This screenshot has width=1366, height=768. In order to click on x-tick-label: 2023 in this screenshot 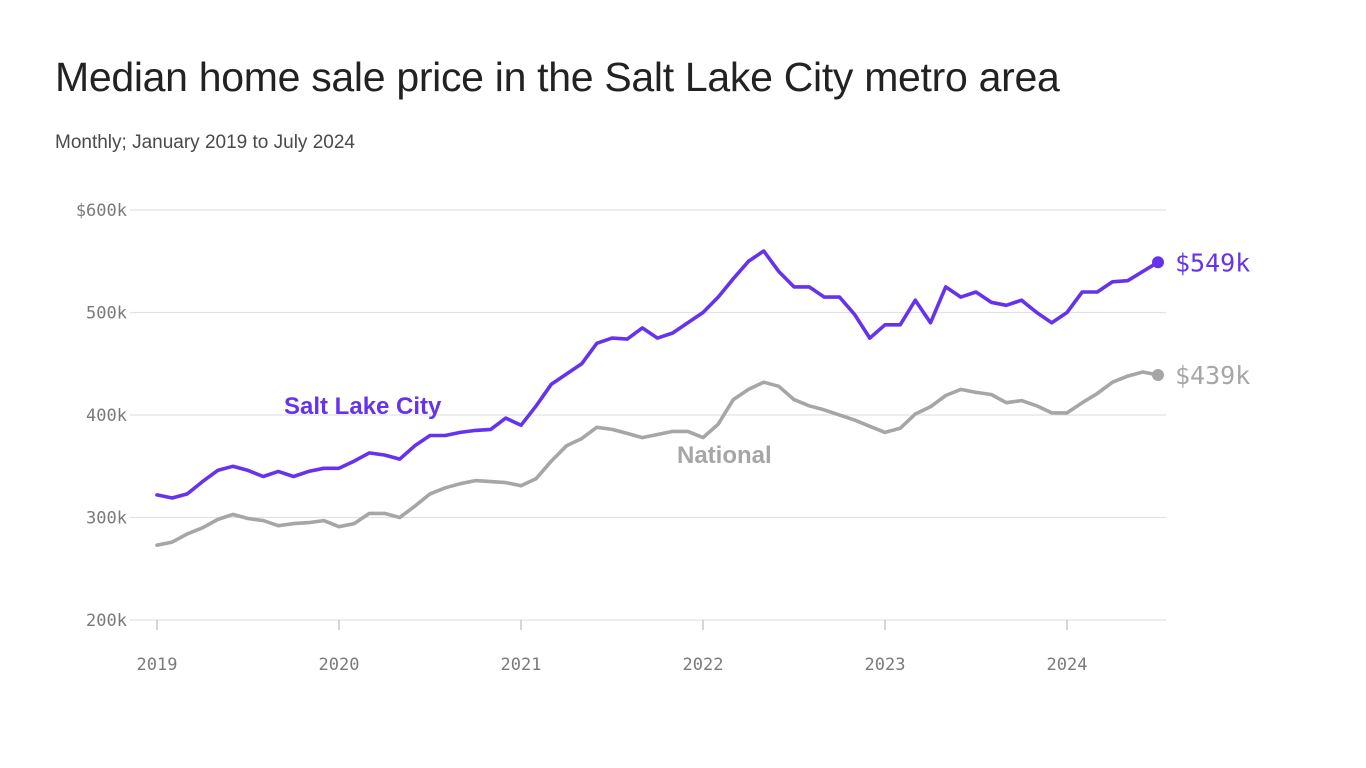, I will do `click(885, 665)`.